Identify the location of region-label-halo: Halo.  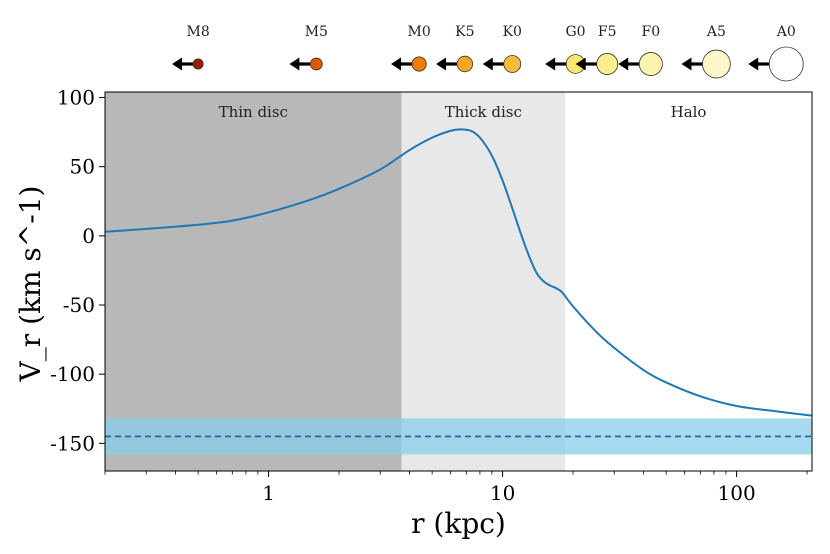
(689, 112).